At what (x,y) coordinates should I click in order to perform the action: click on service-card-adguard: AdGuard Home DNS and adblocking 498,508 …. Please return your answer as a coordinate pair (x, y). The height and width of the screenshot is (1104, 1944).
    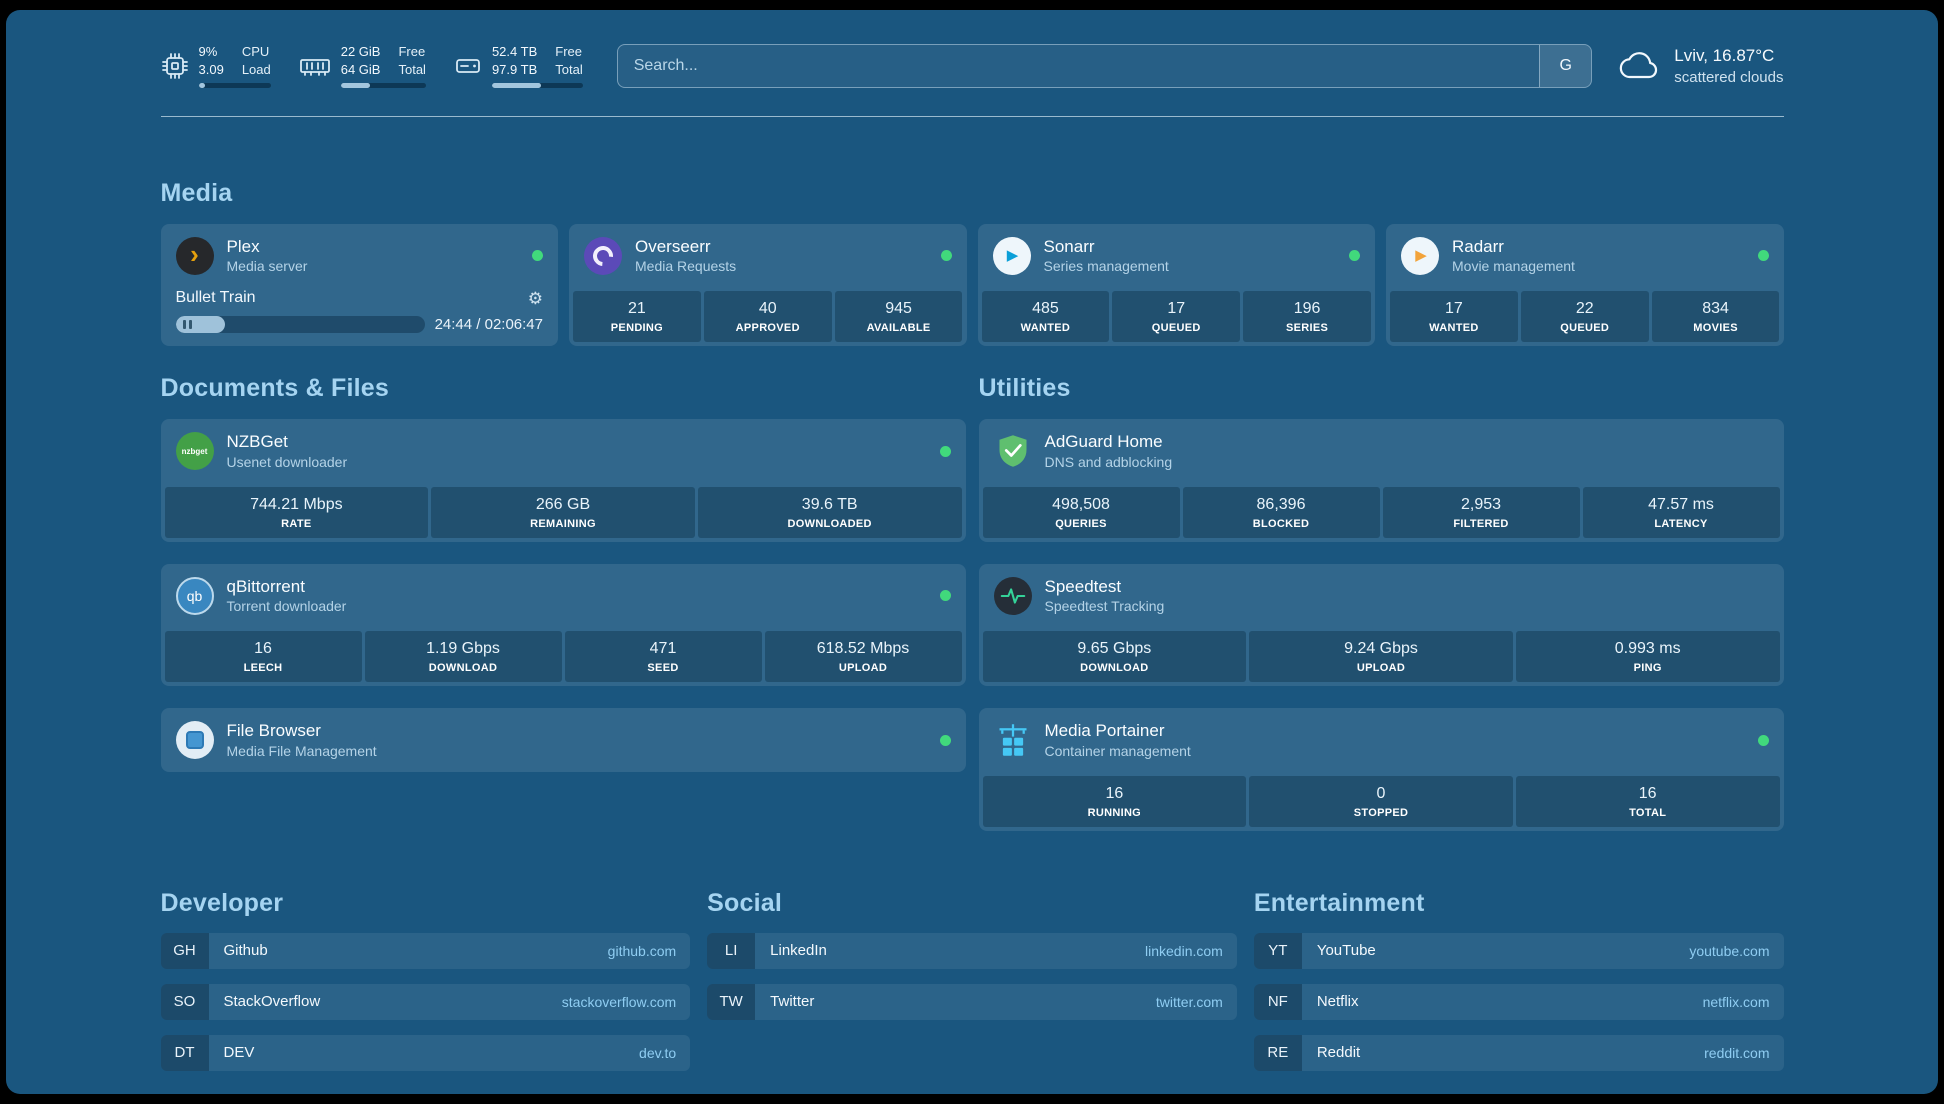
    Looking at the image, I should click on (1381, 480).